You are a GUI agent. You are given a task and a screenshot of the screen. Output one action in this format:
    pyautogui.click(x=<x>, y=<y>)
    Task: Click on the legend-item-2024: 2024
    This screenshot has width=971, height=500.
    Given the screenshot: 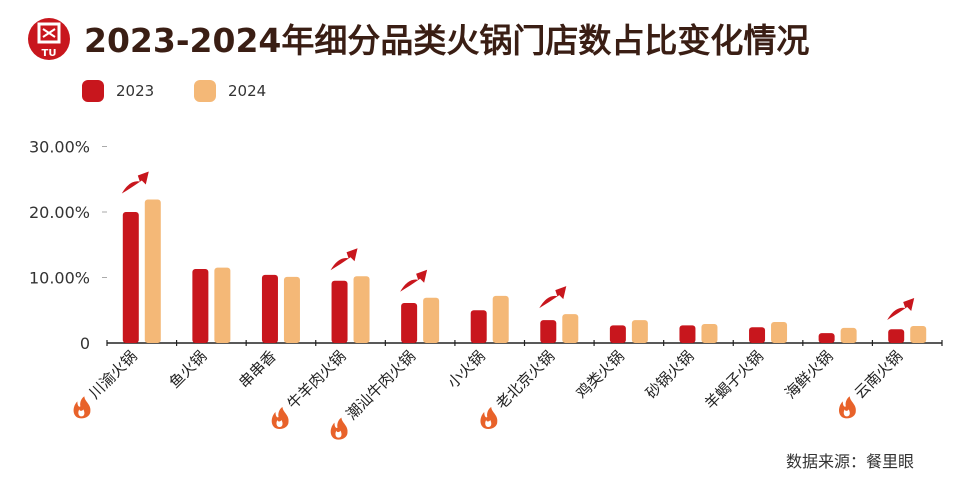 What is the action you would take?
    pyautogui.click(x=230, y=91)
    